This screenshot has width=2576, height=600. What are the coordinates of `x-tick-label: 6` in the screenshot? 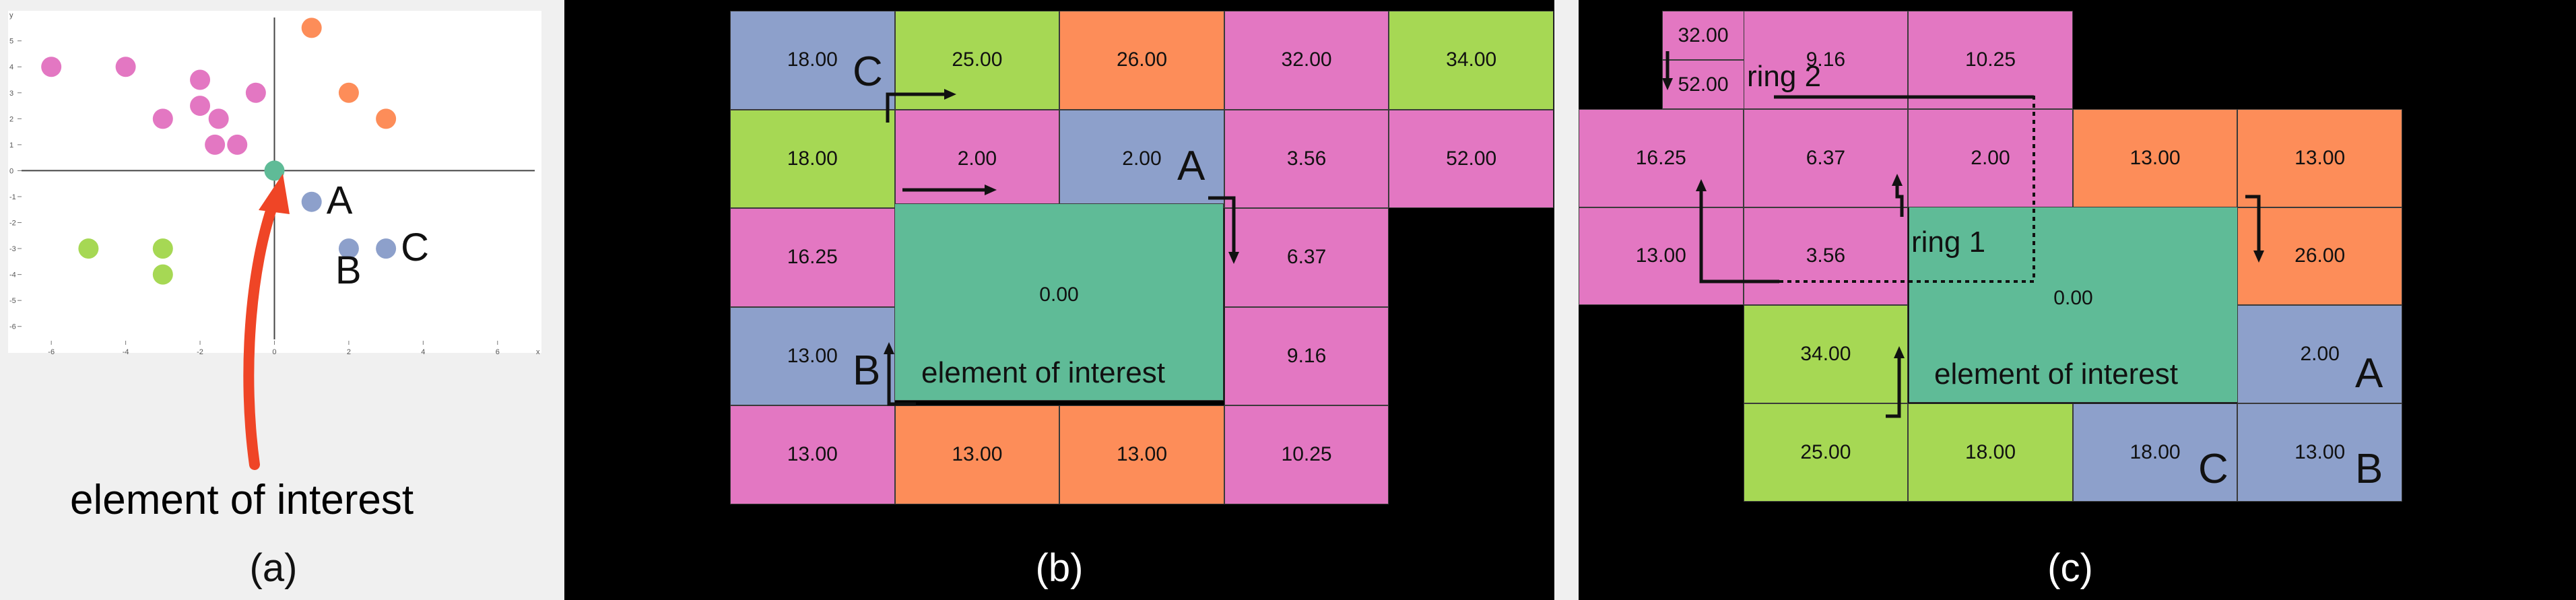 It's located at (498, 352).